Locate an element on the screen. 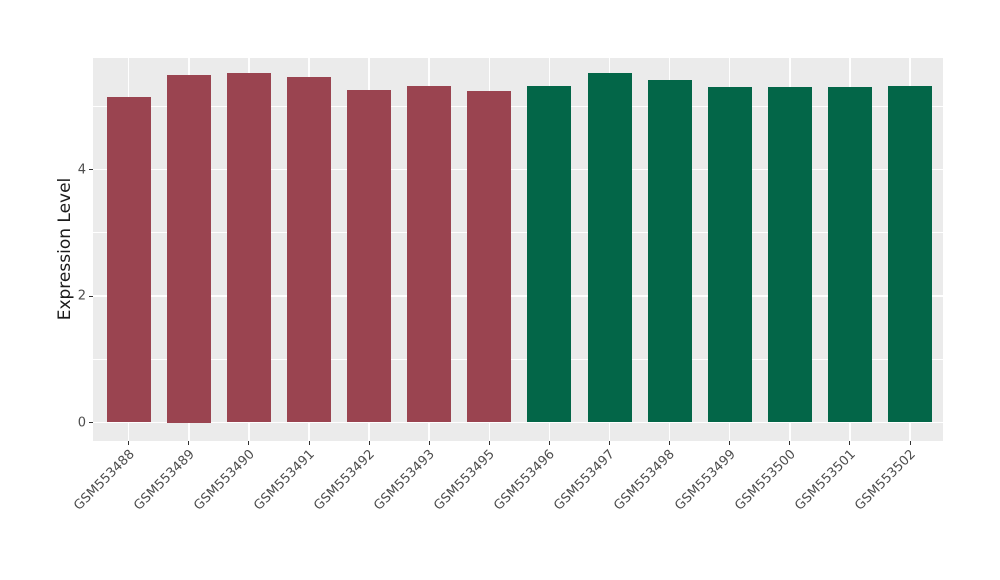 Image resolution: width=1000 pixels, height=580 pixels. bar-GSM553495 is located at coordinates (489, 257).